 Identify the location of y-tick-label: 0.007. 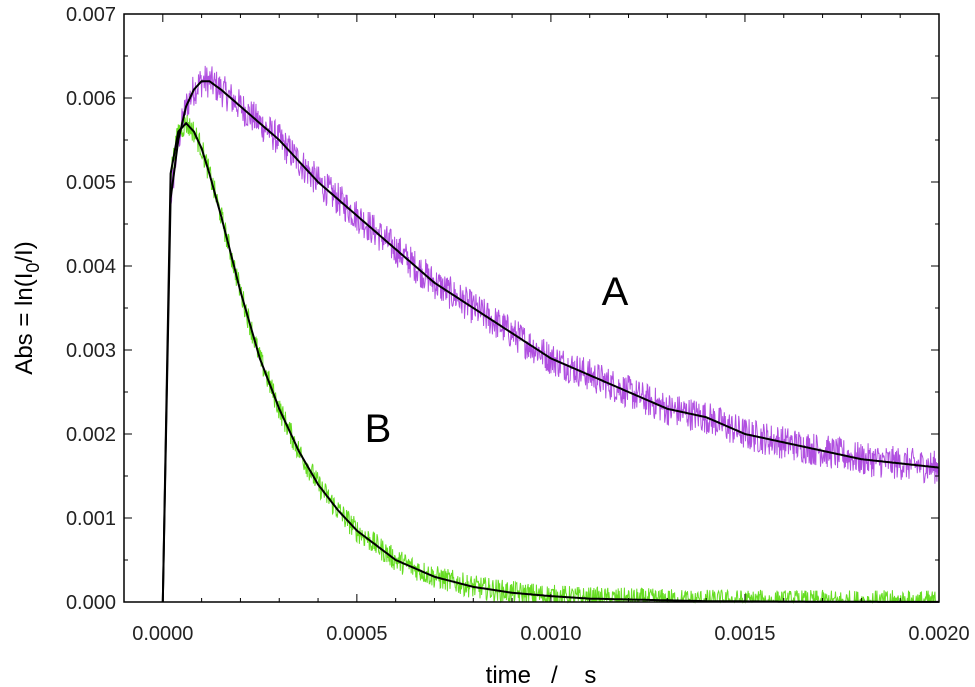
(91, 15).